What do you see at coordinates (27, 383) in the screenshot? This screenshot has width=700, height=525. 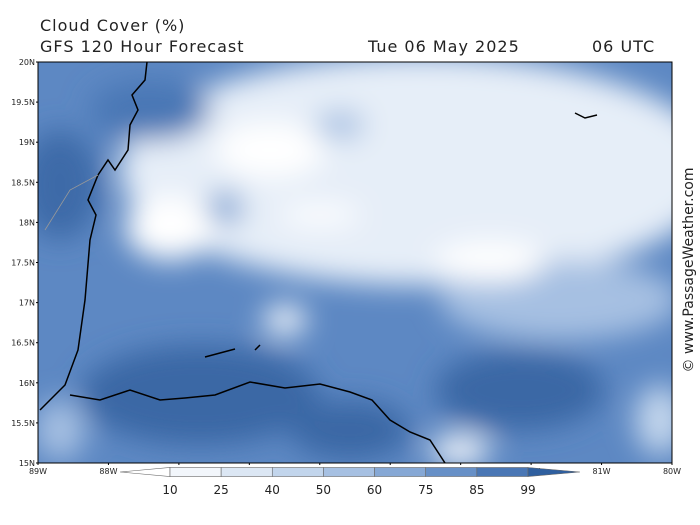 I see `lat-label: 16N` at bounding box center [27, 383].